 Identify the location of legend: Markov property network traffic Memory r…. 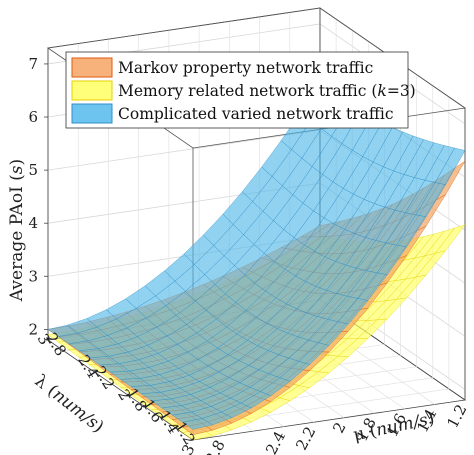
(240, 90).